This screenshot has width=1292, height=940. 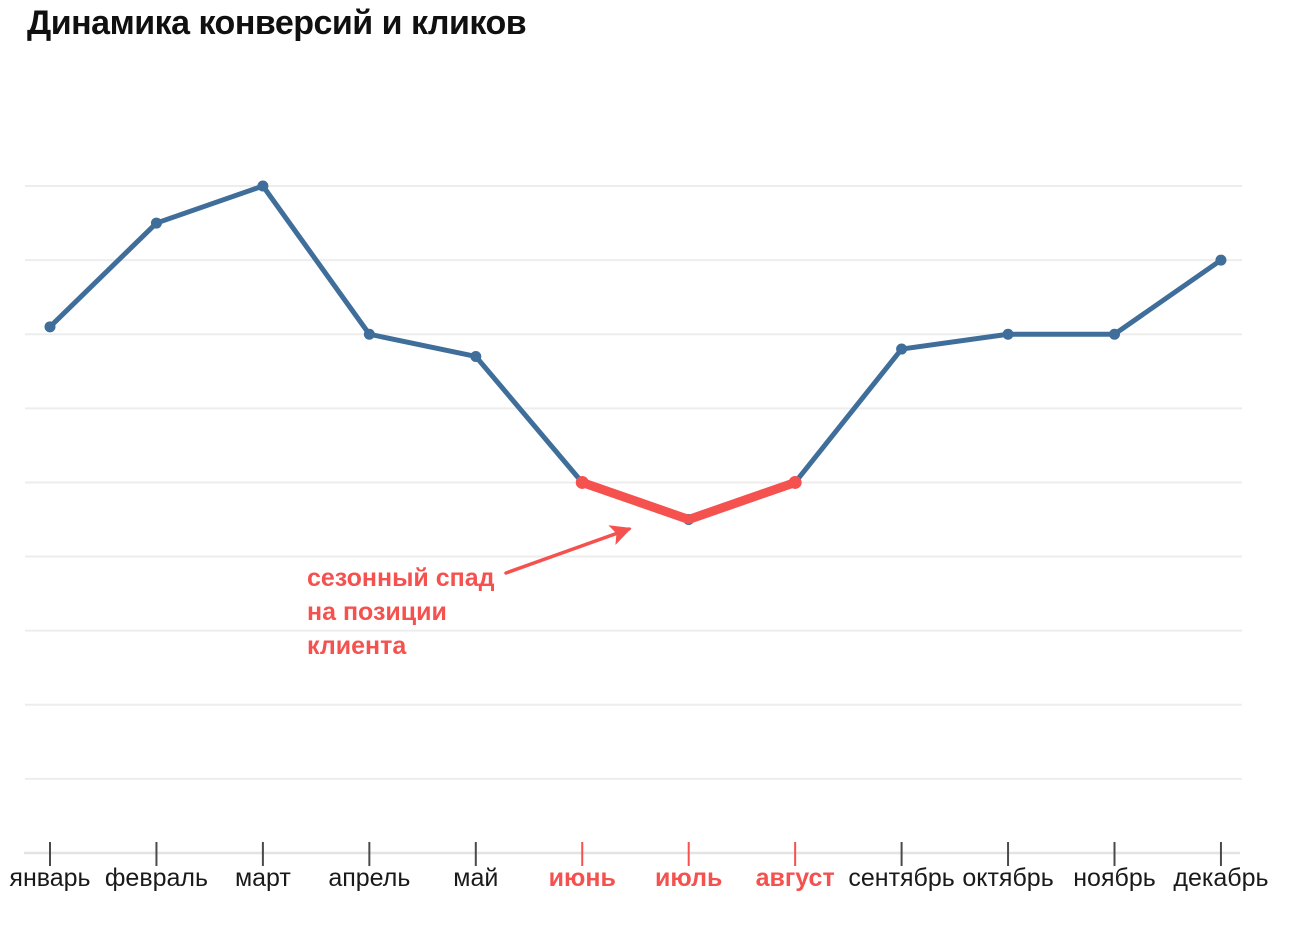 What do you see at coordinates (688, 501) in the screenshot?
I see `highlight-segment` at bounding box center [688, 501].